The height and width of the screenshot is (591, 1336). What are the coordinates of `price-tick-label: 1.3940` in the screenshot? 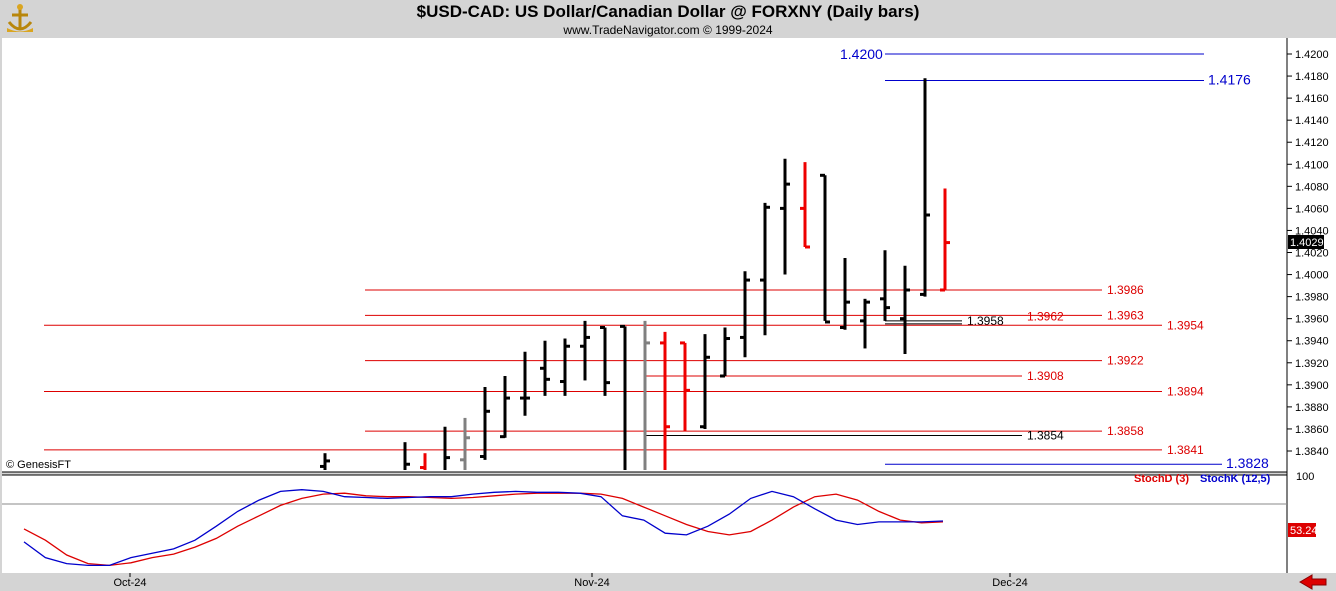 It's located at (1312, 342).